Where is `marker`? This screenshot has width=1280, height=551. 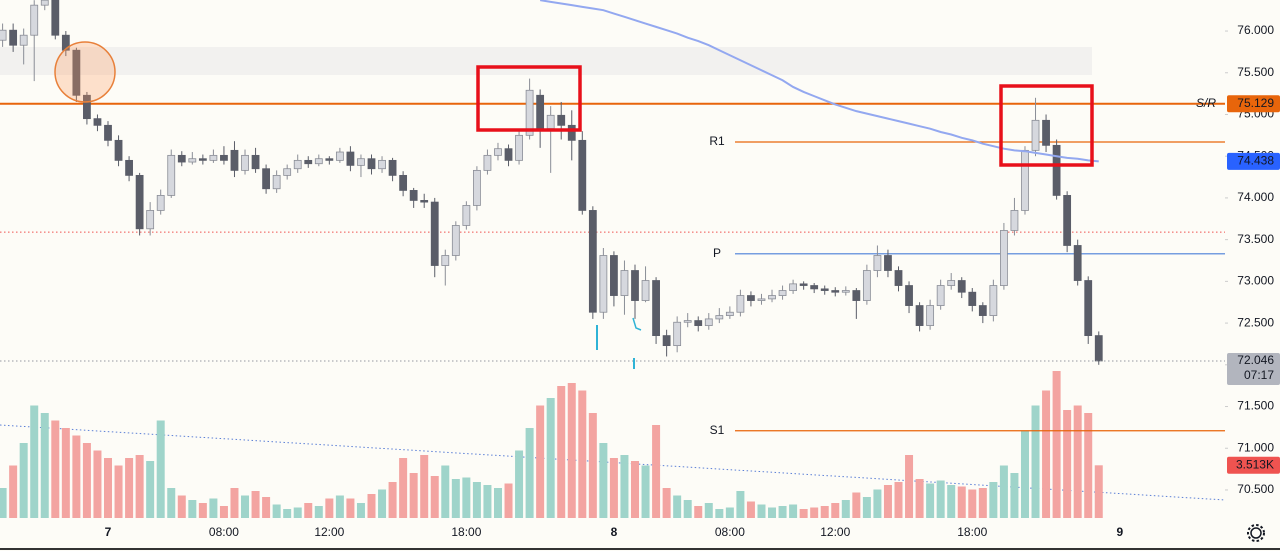
marker is located at coordinates (637, 324).